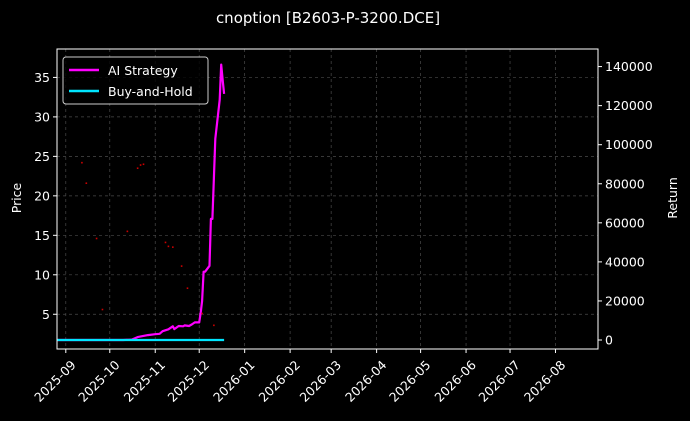  I want to click on y-tick-label-right: 40000, so click(625, 261).